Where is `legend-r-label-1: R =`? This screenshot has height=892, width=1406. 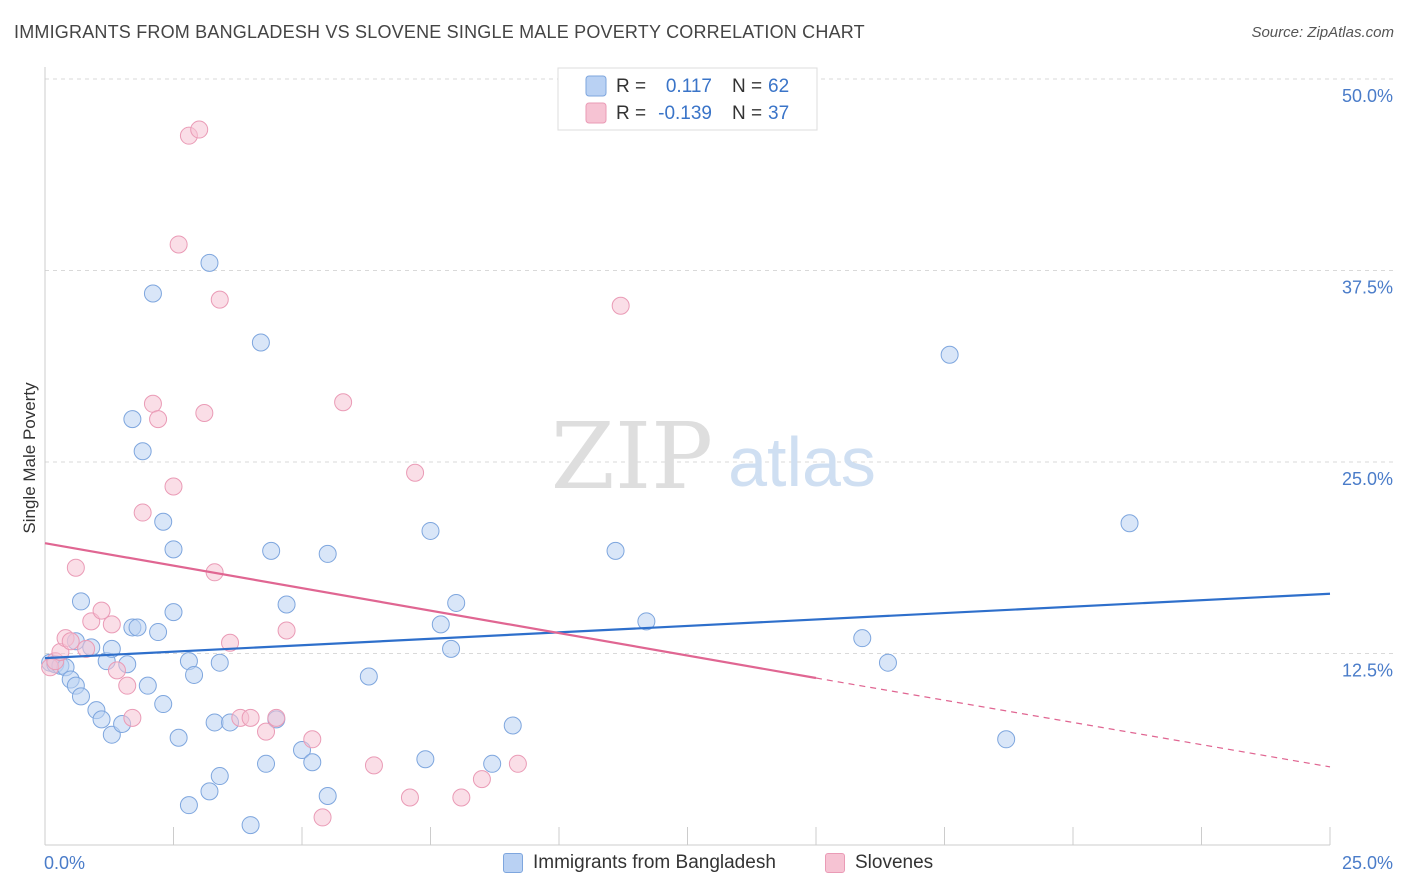 legend-r-label-1: R = is located at coordinates (631, 86).